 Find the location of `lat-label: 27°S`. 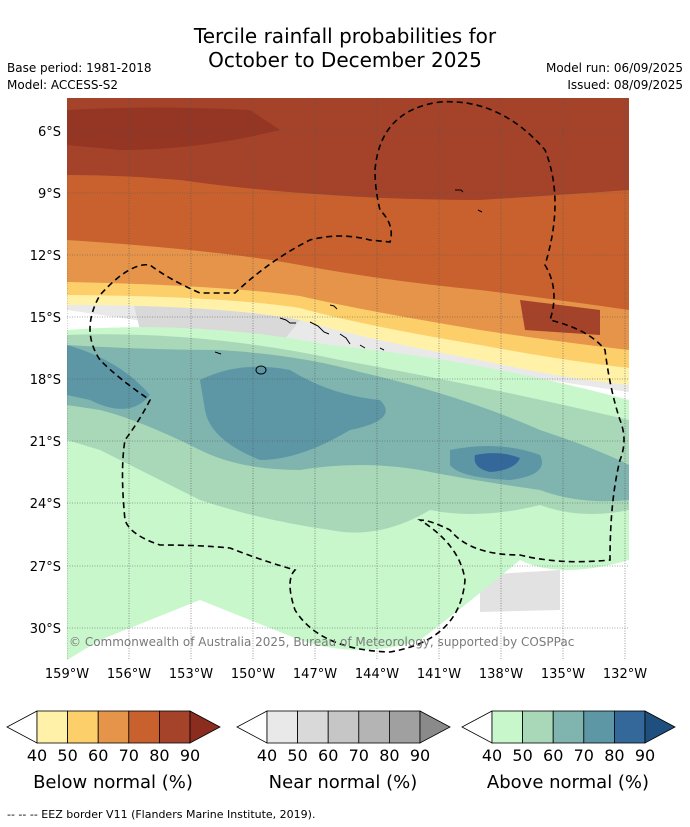

lat-label: 27°S is located at coordinates (45, 567).